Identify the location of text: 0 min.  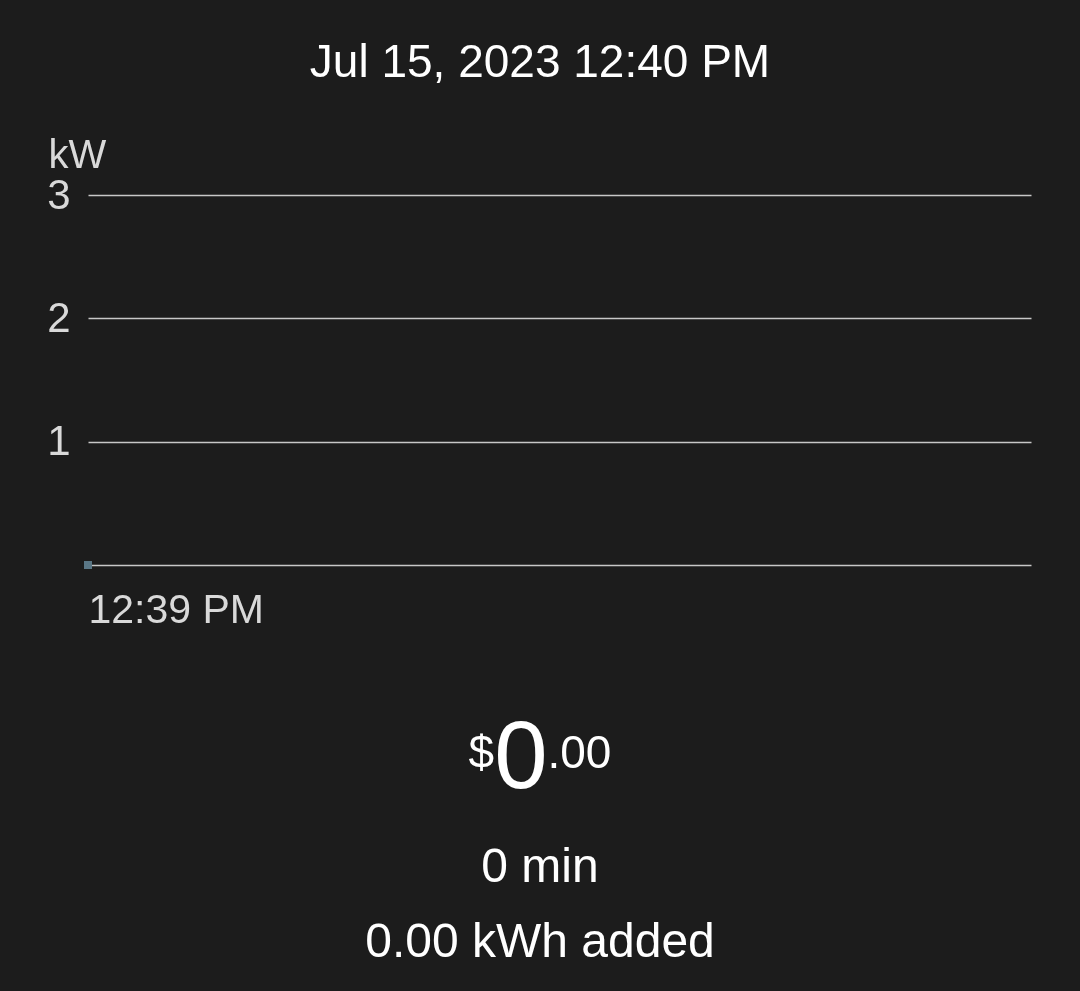
(540, 865).